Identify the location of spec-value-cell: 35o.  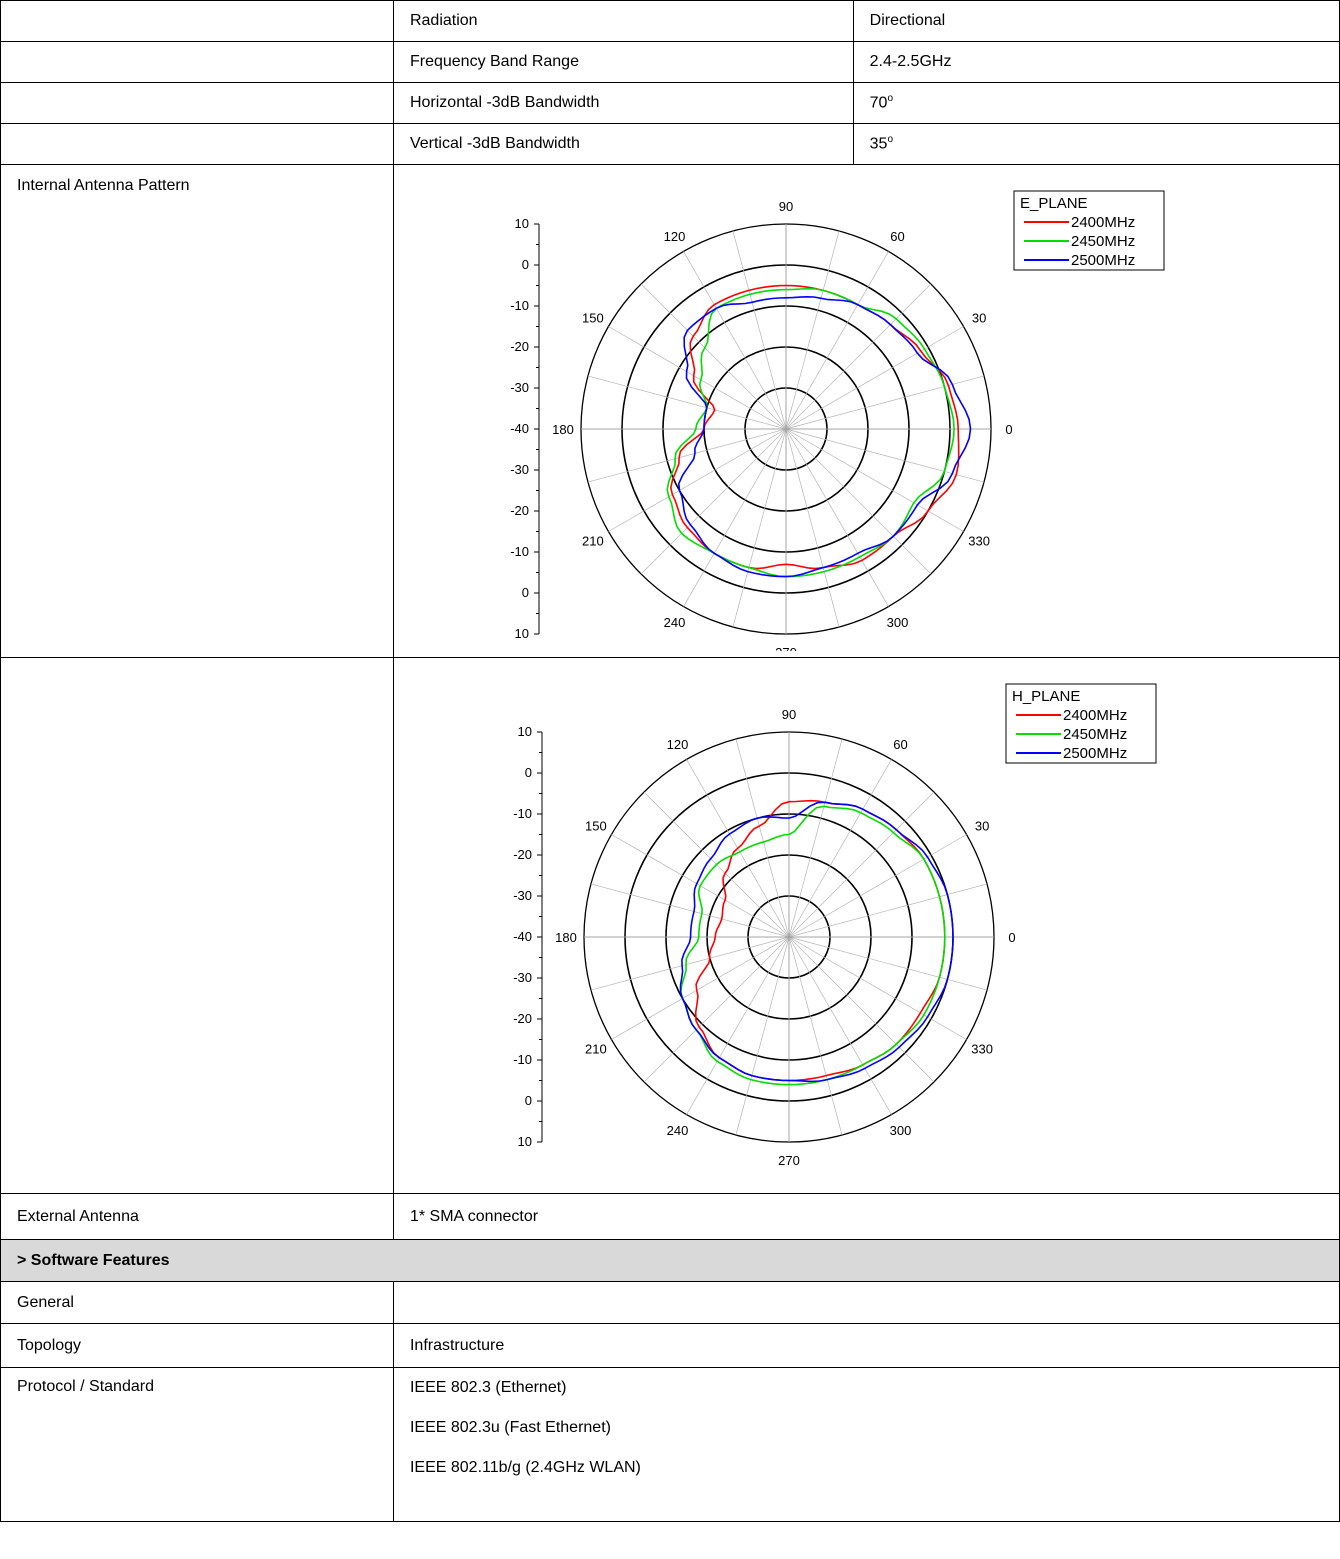
(1096, 144).